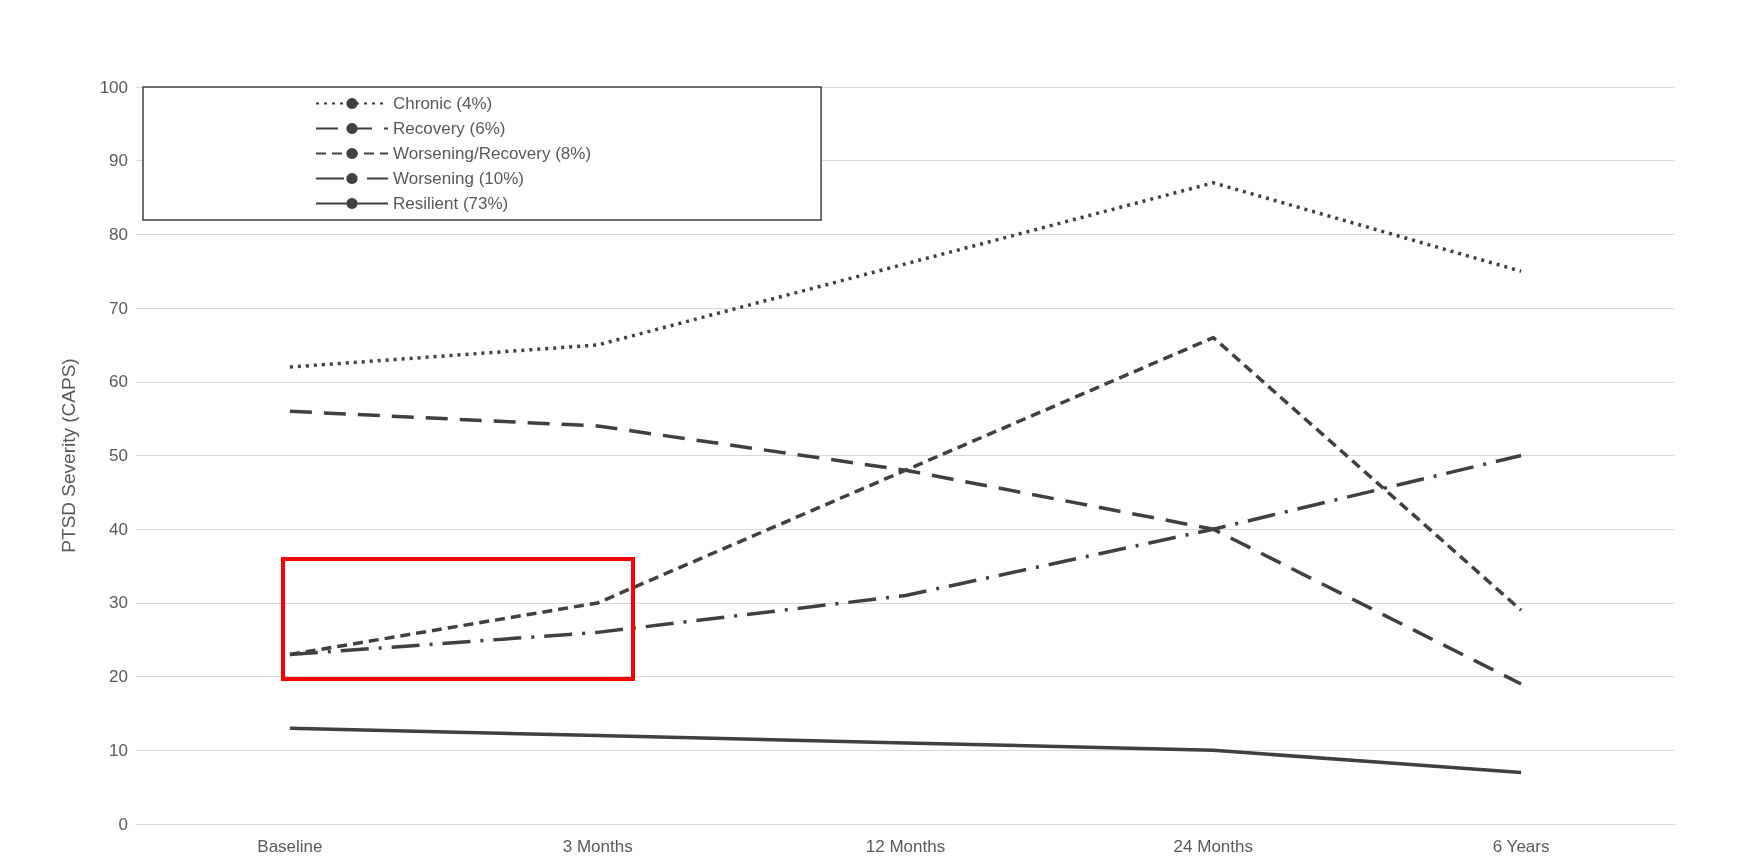 This screenshot has width=1746, height=866. I want to click on y-tick-label: 100, so click(113, 87).